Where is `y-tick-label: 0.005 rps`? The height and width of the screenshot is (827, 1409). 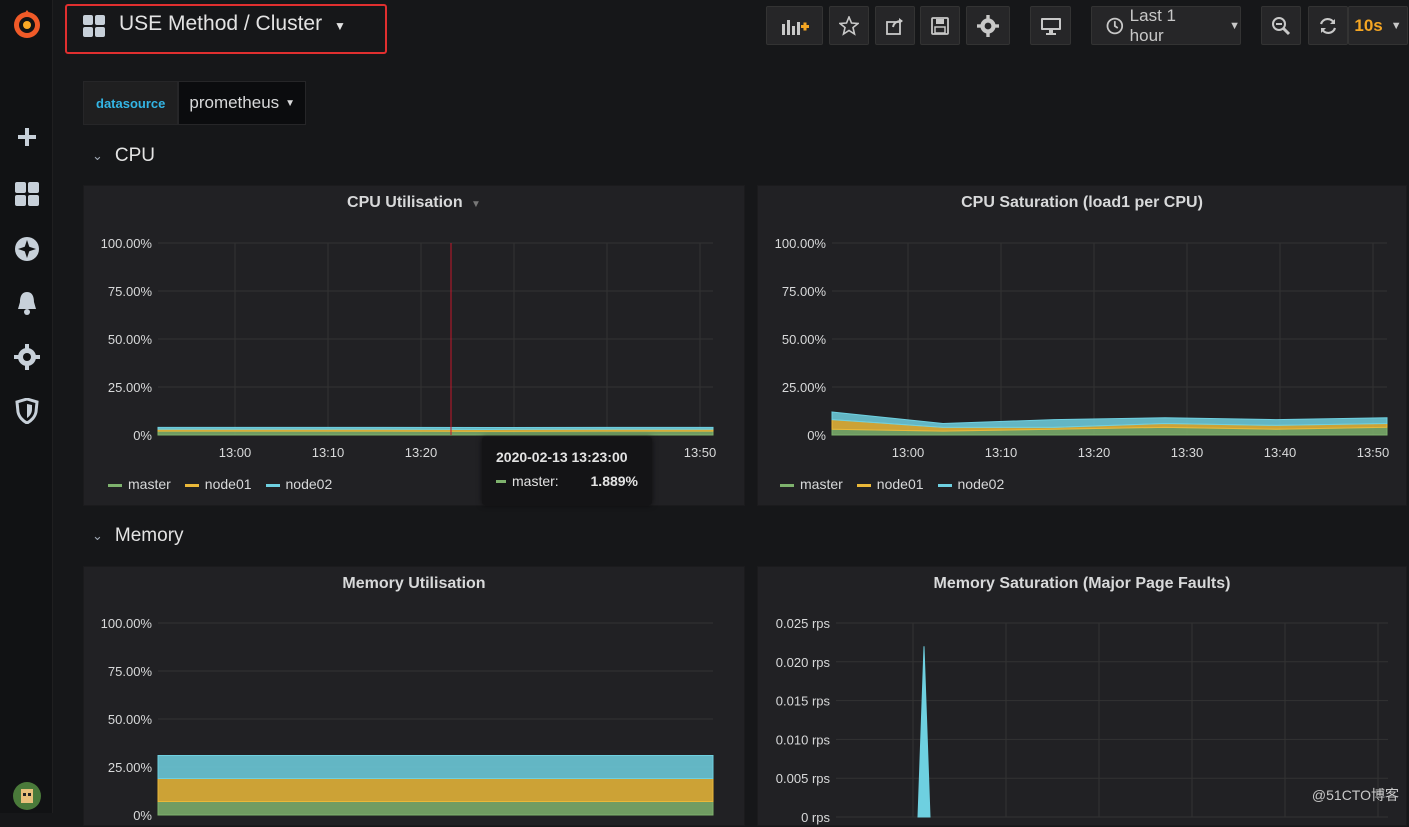 y-tick-label: 0.005 rps is located at coordinates (803, 778).